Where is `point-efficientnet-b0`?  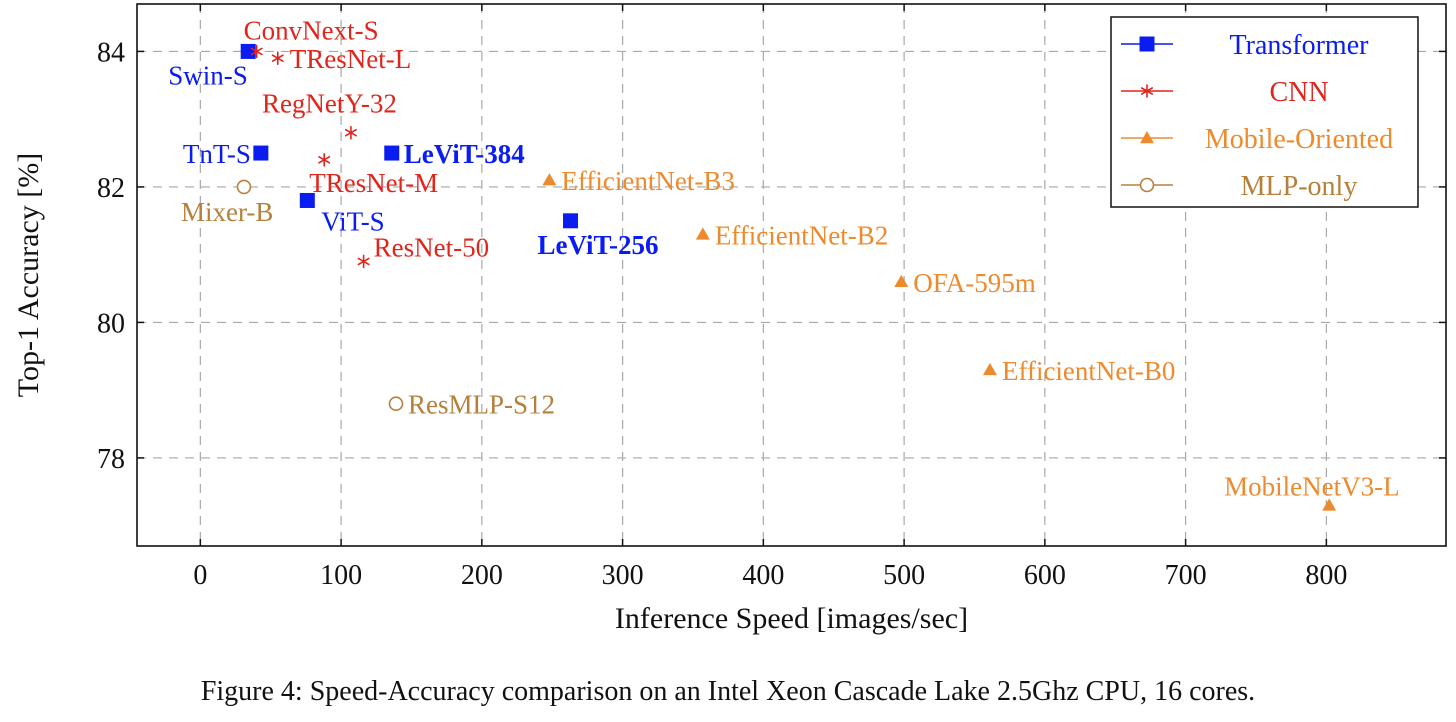
point-efficientnet-b0 is located at coordinates (989, 369).